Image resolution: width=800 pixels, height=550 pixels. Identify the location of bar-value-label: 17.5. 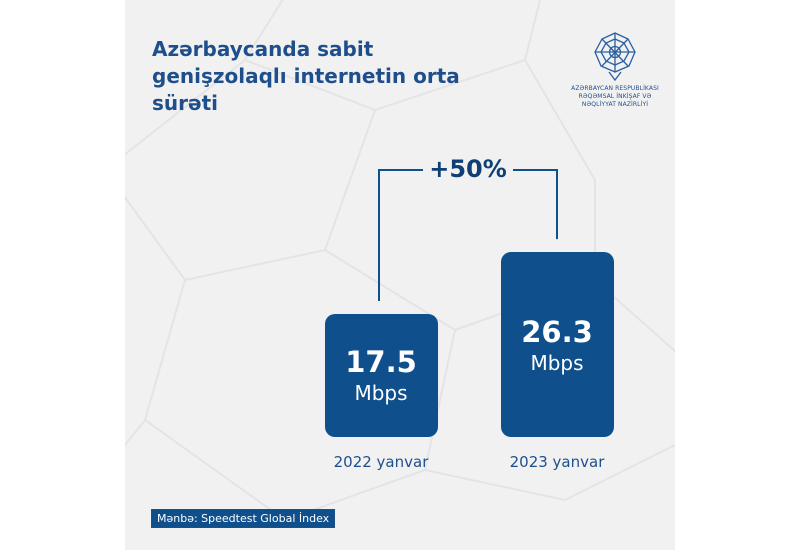
(381, 362).